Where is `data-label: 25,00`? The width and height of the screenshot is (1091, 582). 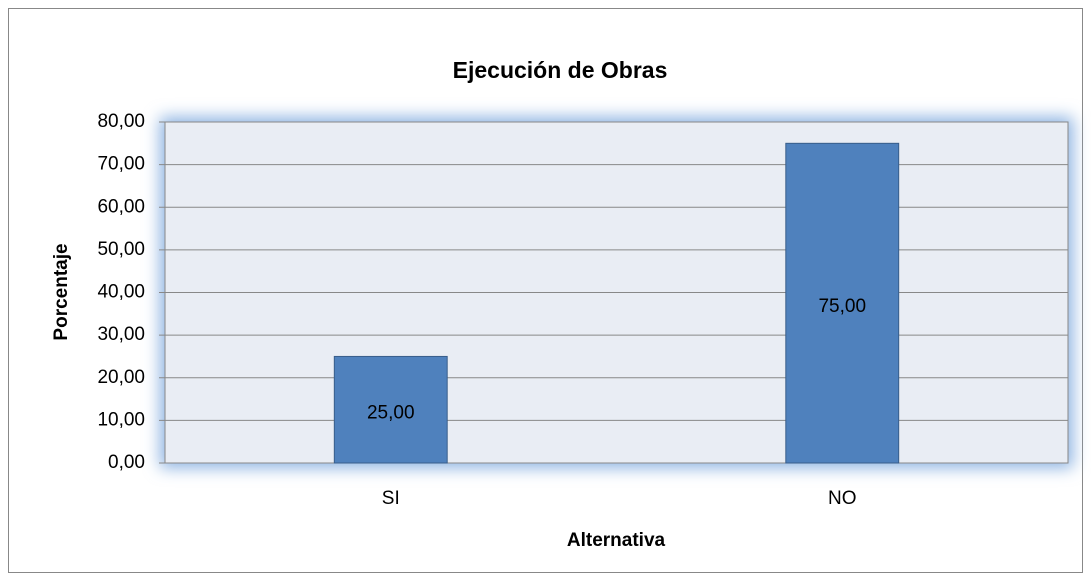
data-label: 25,00 is located at coordinates (391, 413).